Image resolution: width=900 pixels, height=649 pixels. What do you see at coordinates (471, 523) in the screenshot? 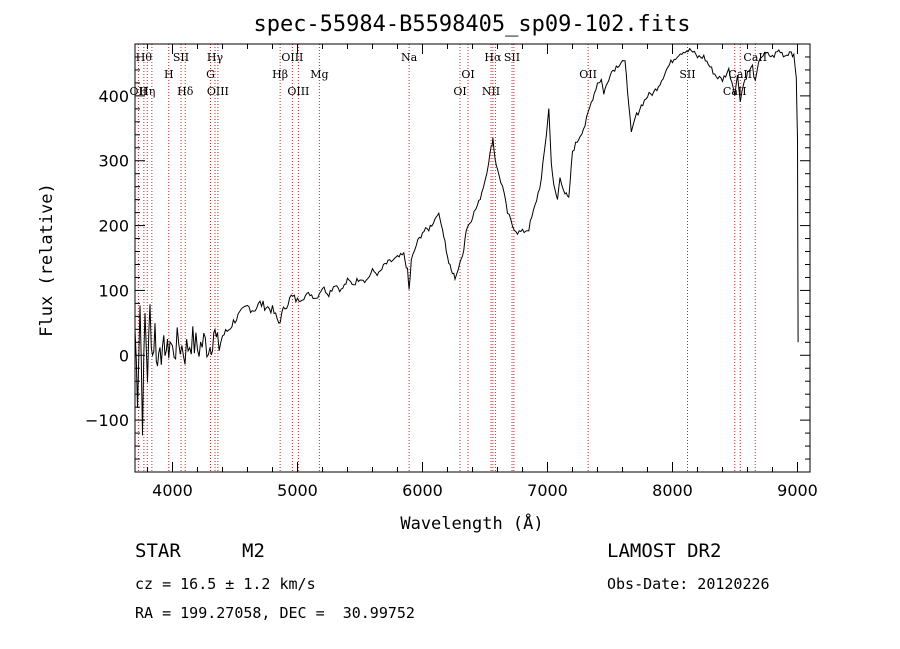
I see `x-axis-label: Wavelength (Å)` at bounding box center [471, 523].